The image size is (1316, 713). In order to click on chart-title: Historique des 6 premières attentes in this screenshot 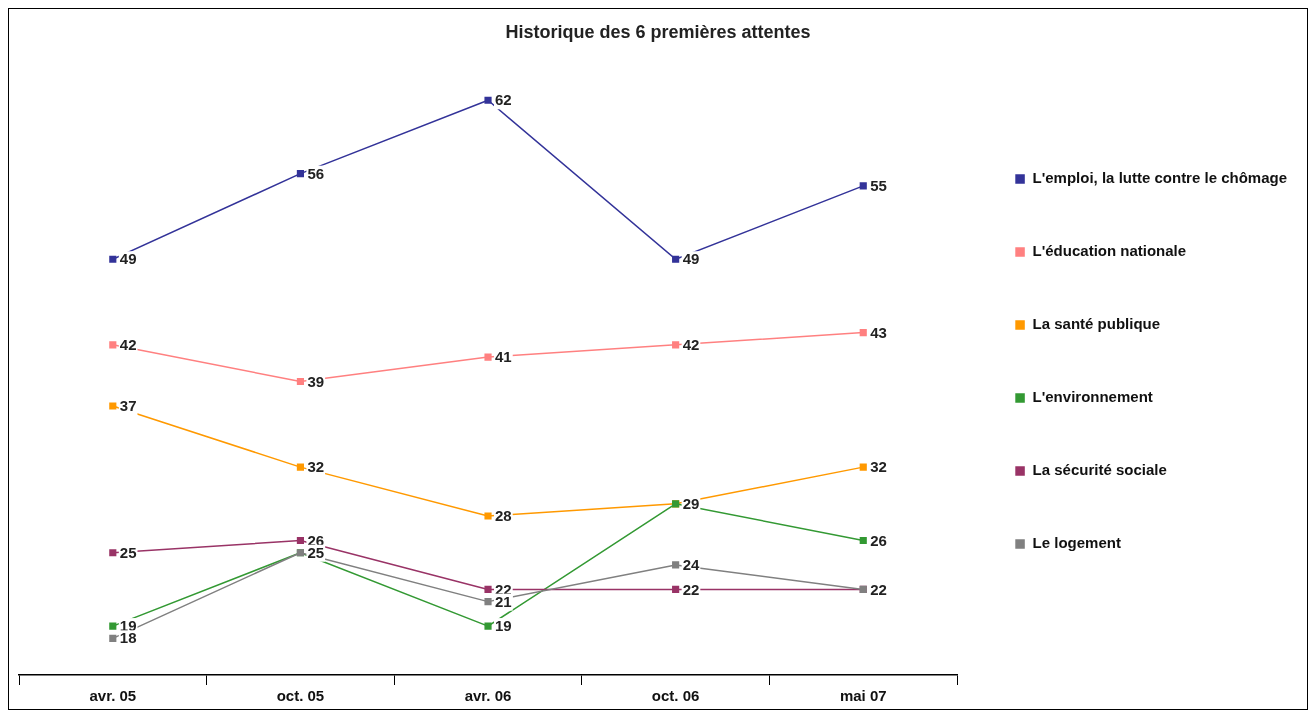, I will do `click(658, 31)`.